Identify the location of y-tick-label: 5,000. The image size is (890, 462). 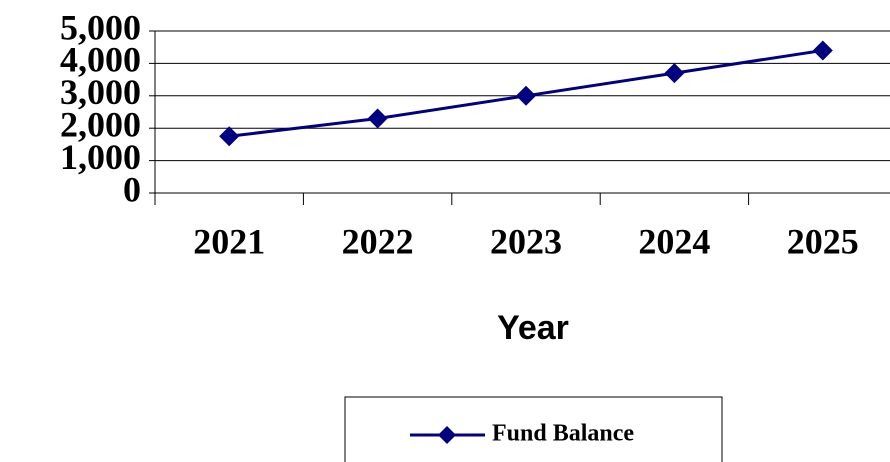
(100, 27).